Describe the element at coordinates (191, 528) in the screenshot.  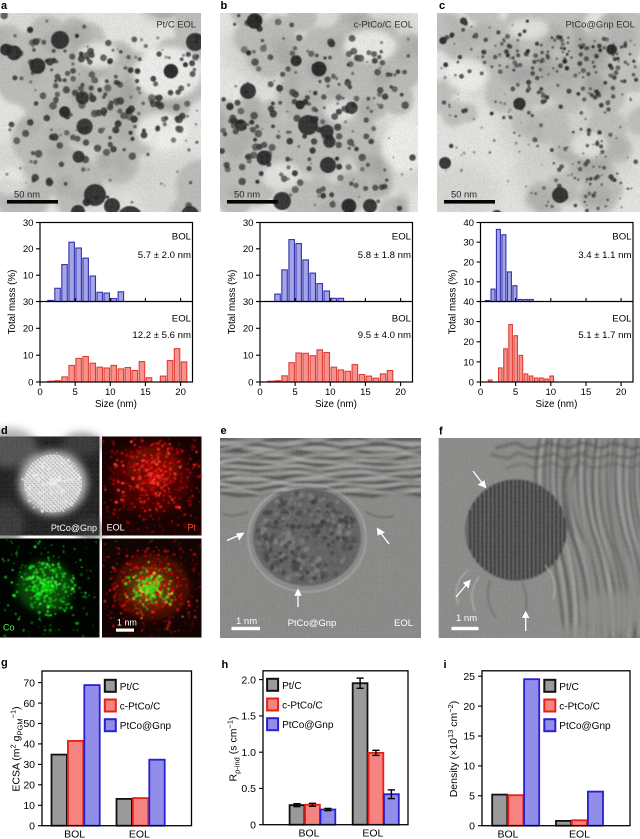
I see `svg-text: Pt` at that location.